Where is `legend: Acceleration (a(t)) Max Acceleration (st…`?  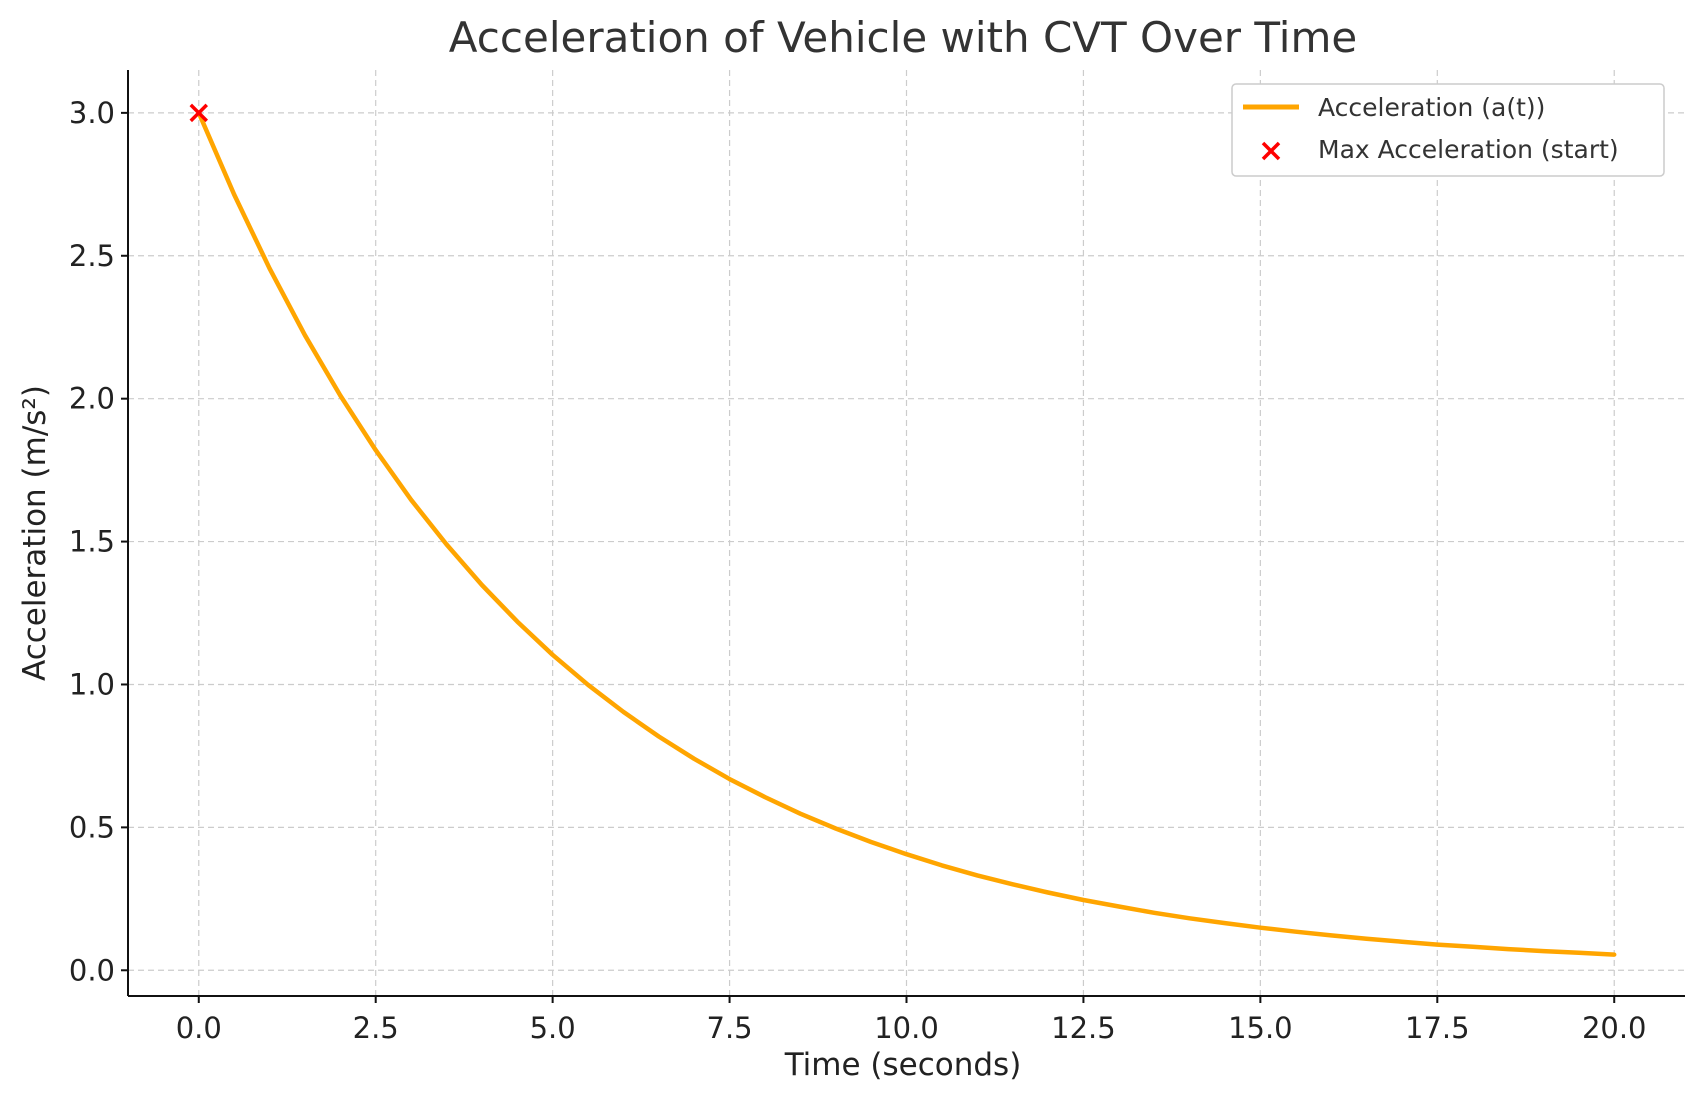 legend: Acceleration (a(t)) Max Acceleration (st… is located at coordinates (1448, 130).